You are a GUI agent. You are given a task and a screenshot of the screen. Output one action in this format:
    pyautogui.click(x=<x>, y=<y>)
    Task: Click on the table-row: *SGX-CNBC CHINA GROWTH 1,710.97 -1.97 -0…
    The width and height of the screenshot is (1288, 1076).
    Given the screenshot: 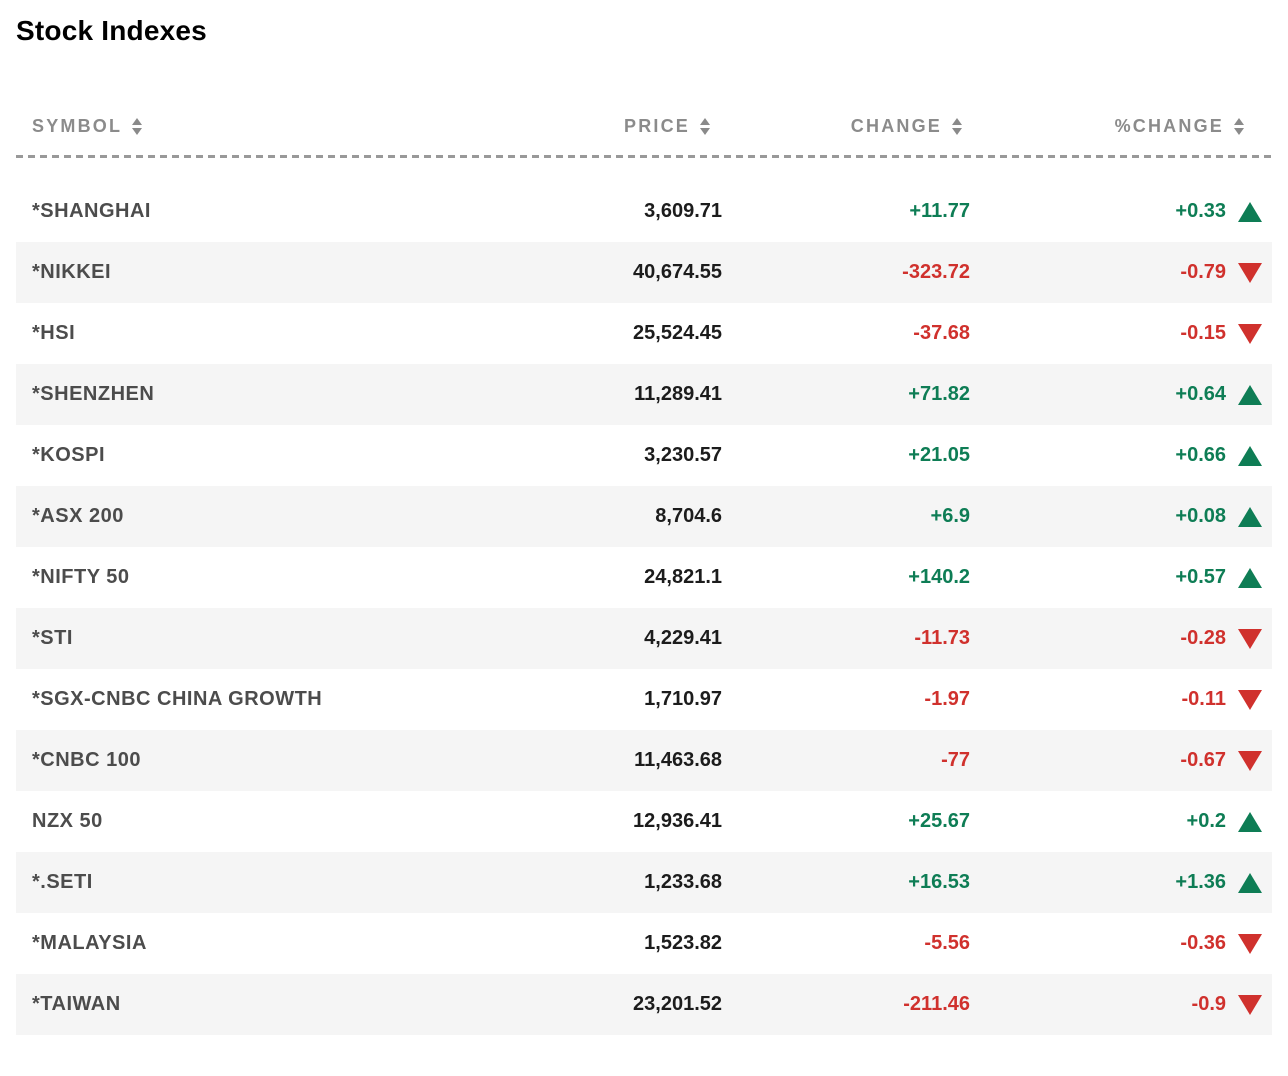 What is the action you would take?
    pyautogui.click(x=644, y=699)
    